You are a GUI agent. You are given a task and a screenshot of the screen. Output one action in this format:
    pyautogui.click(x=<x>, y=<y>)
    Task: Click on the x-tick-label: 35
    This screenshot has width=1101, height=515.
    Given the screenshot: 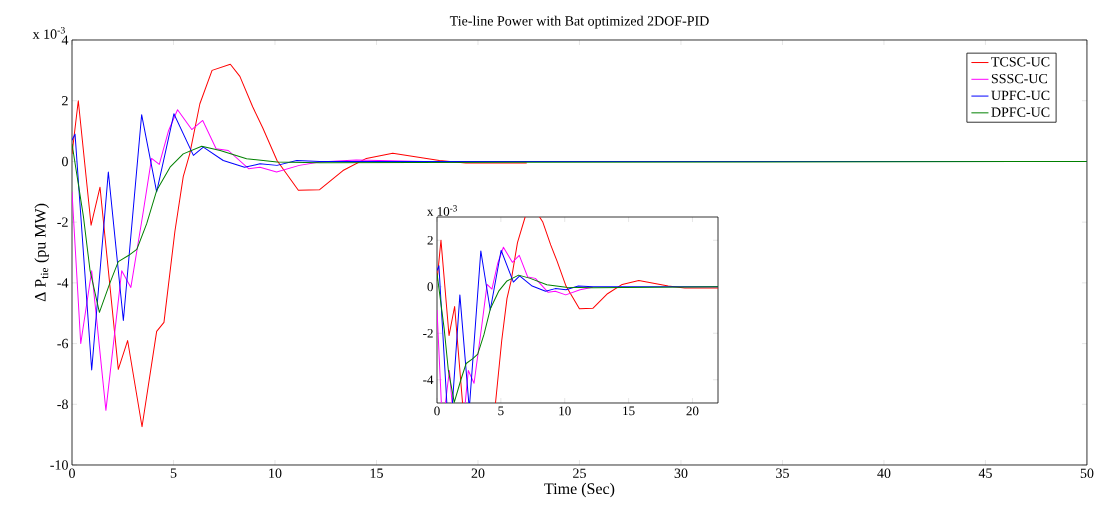 What is the action you would take?
    pyautogui.click(x=782, y=473)
    